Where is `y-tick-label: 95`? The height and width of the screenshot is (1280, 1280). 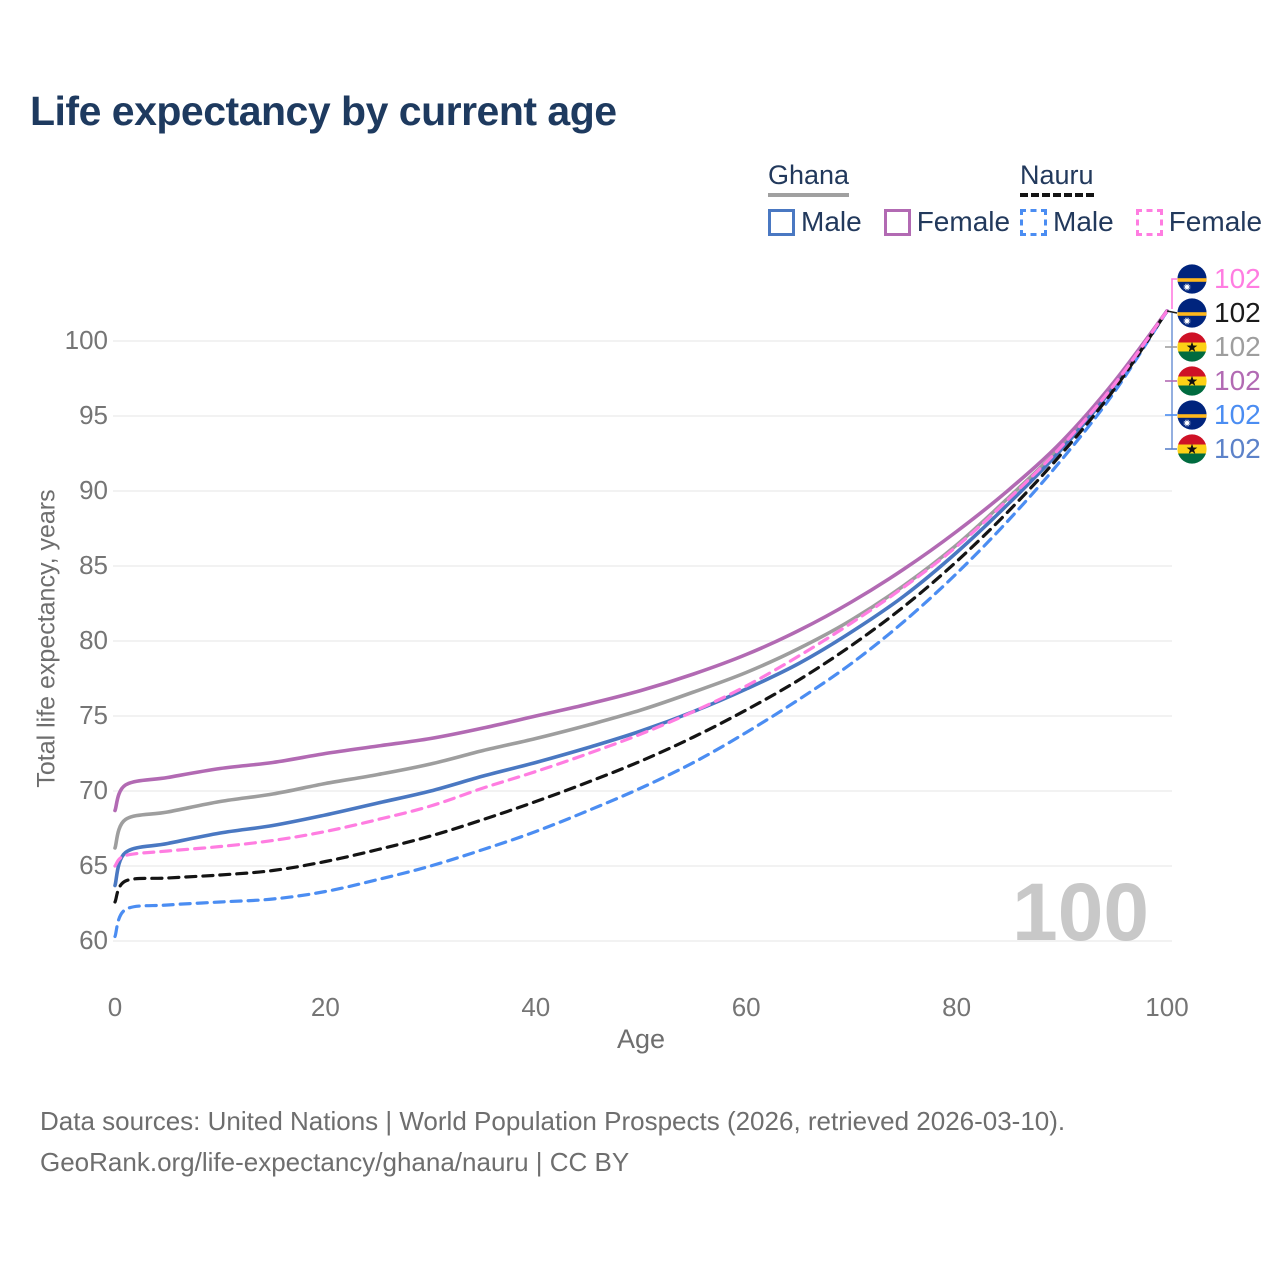
y-tick-label: 95 is located at coordinates (93, 415).